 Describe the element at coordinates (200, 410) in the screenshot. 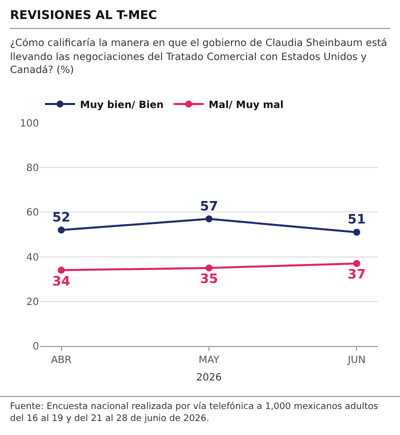

I see `source-note: Fuente: Encuesta nacional realizada por vía telefónica a 1,000 mexicanos adultos del 16 al 19 y del 21 al 28 de junio de 2026.` at that location.